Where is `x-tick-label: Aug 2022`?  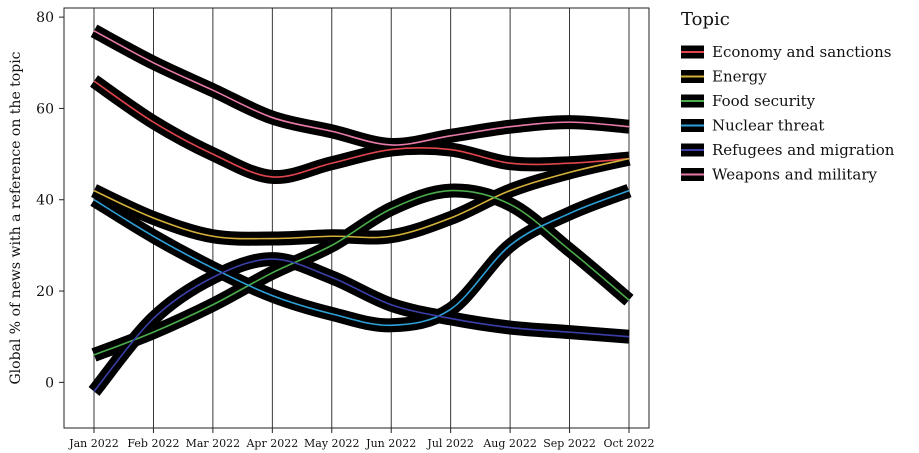 x-tick-label: Aug 2022 is located at coordinates (509, 443).